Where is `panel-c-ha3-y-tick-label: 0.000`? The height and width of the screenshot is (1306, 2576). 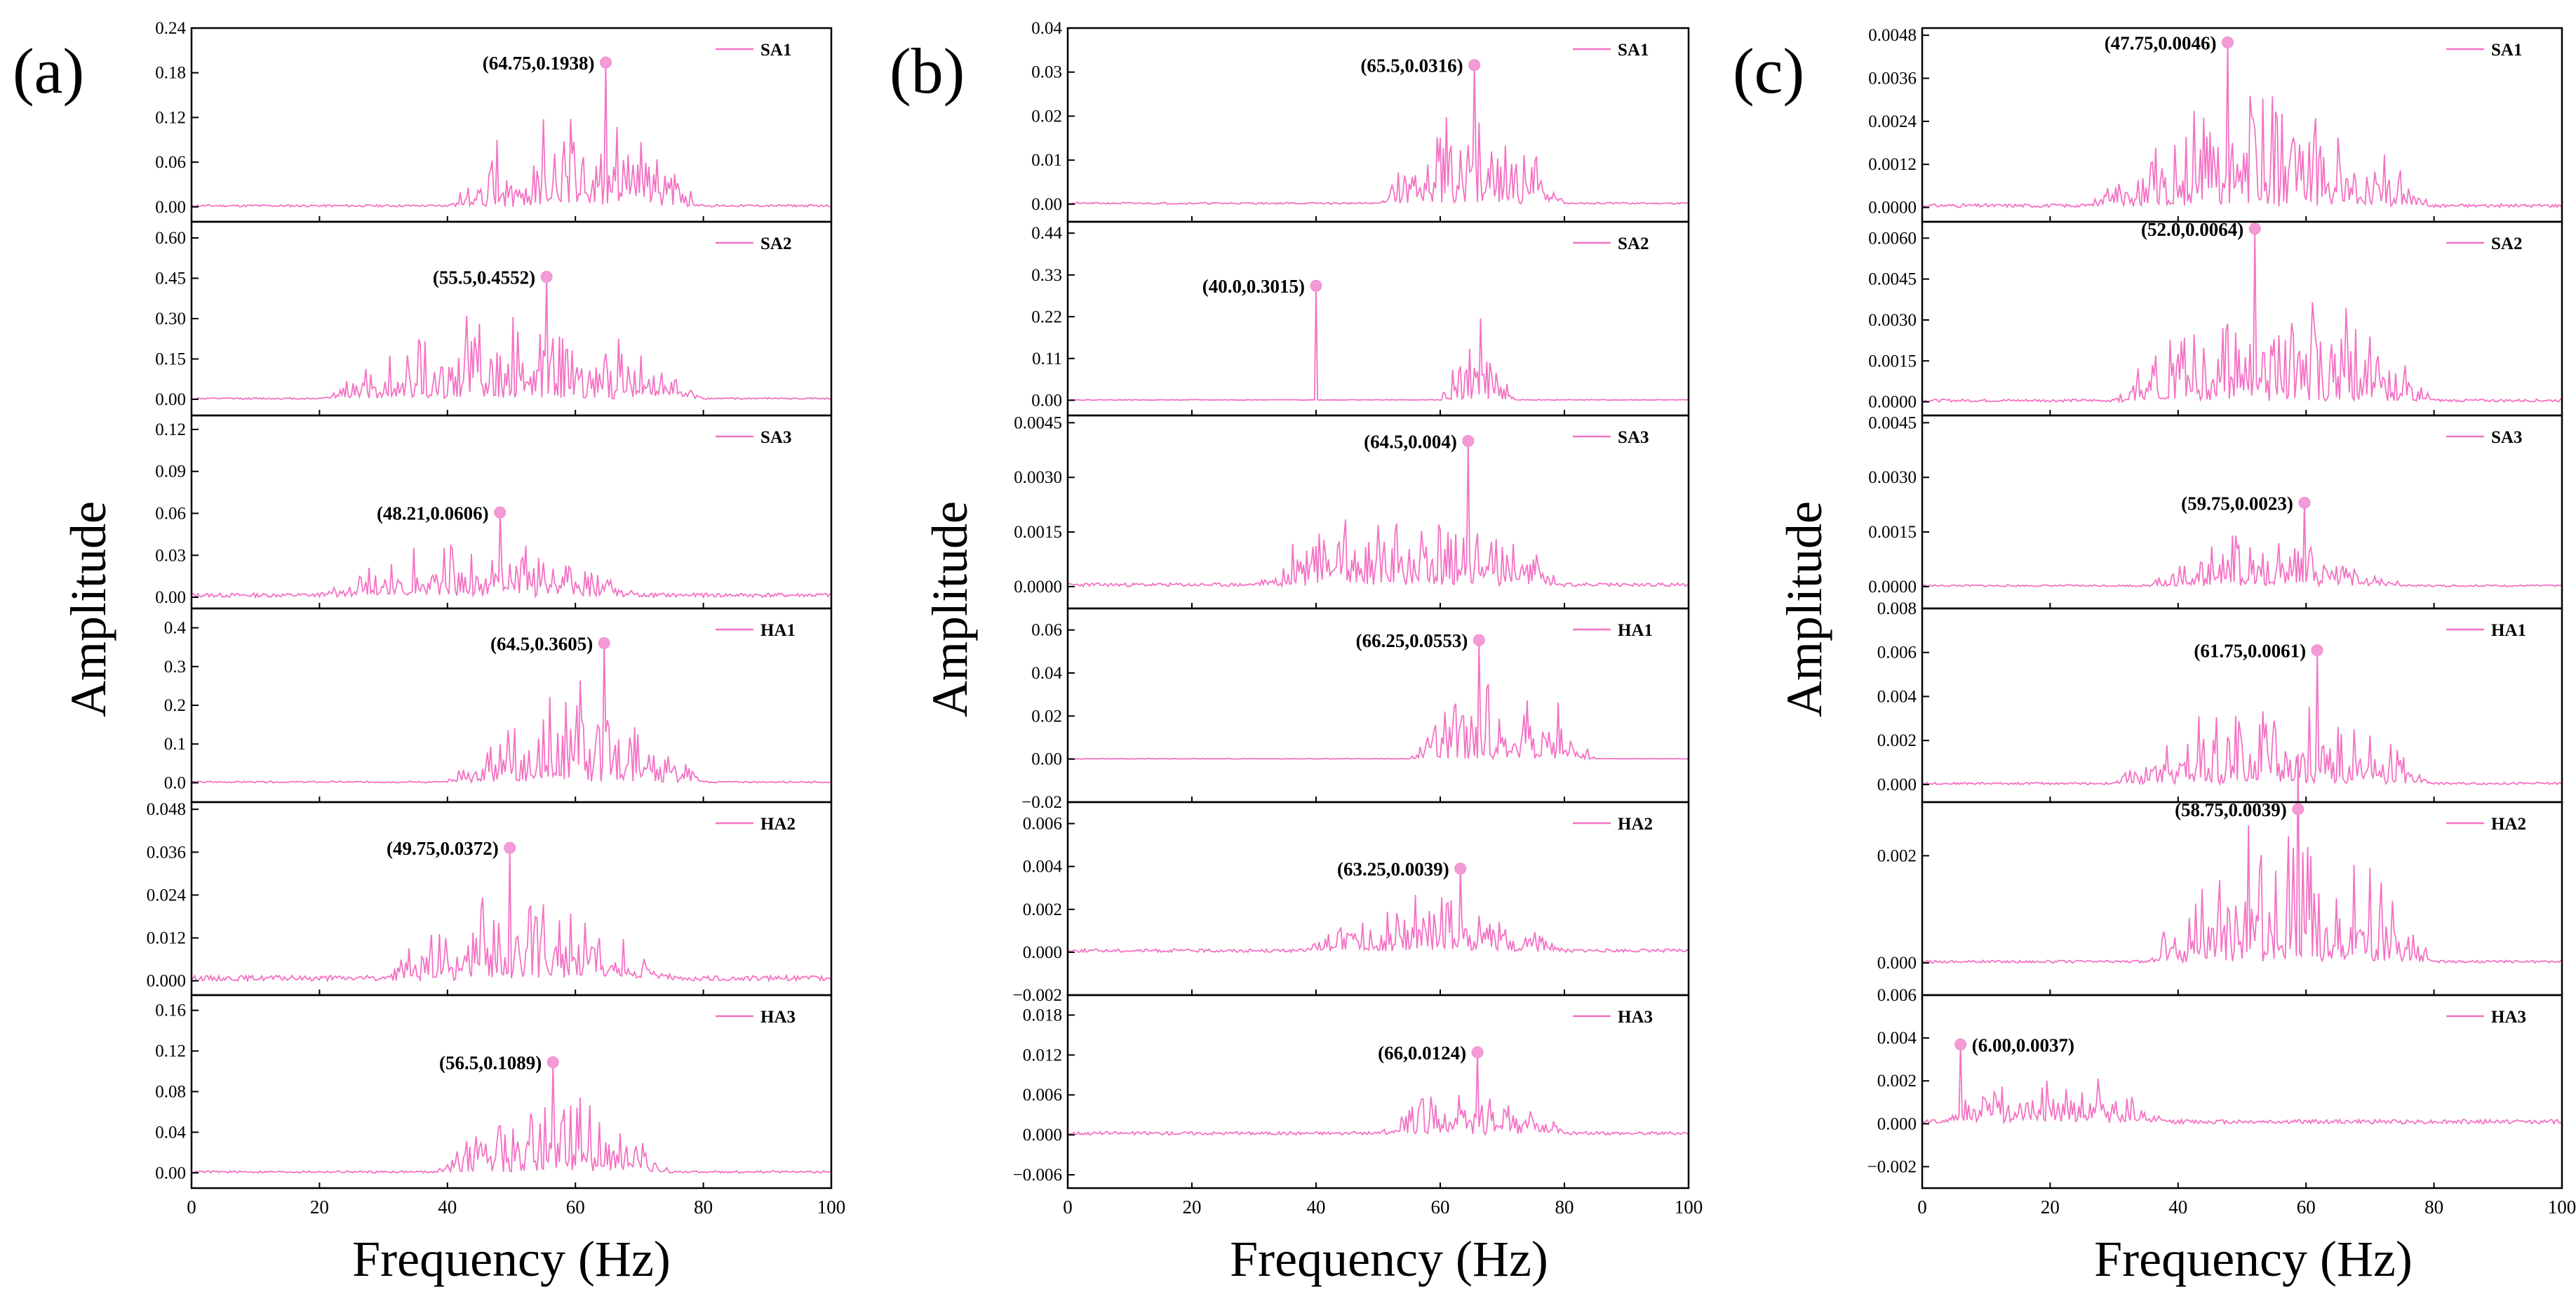
panel-c-ha3-y-tick-label: 0.000 is located at coordinates (1897, 1123).